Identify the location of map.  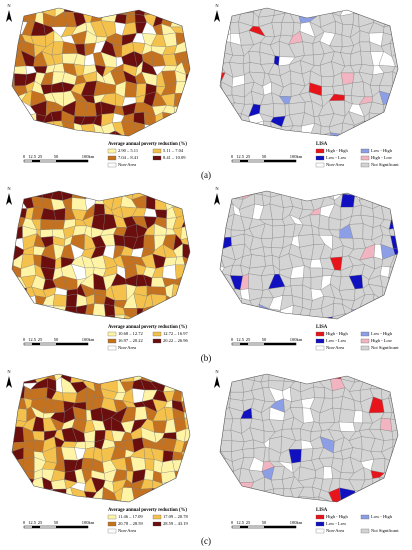
(110, 79).